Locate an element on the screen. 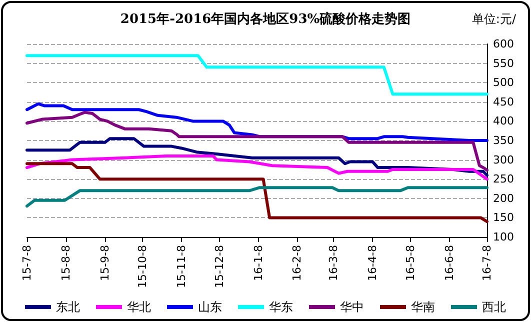 This screenshot has width=531, height=322. x-tick-label: 16-5-8 is located at coordinates (410, 263).